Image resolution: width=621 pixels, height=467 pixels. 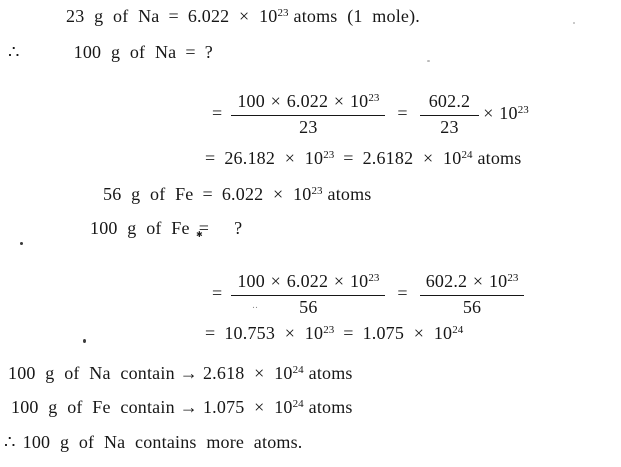 What do you see at coordinates (472, 282) in the screenshot?
I see `fraction-numerator: 602.2 × 1023` at bounding box center [472, 282].